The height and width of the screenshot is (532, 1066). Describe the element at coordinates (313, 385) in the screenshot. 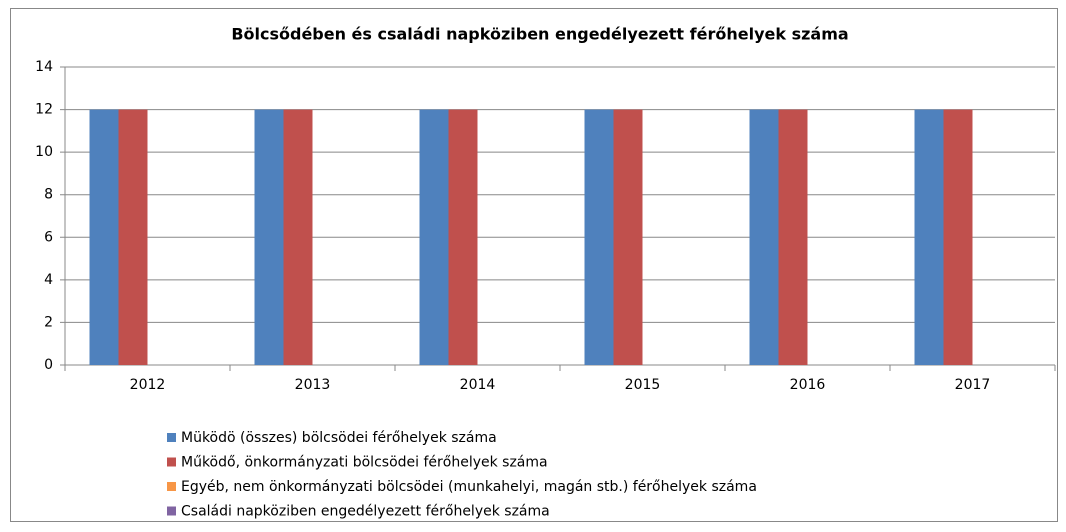

I see `x-tick-label: 2013` at that location.